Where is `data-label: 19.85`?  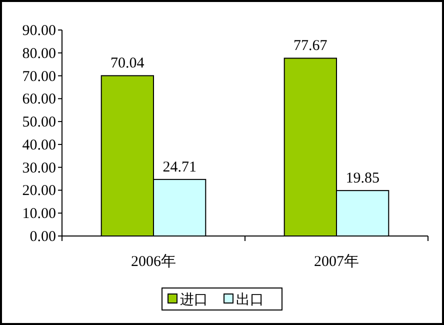 data-label: 19.85 is located at coordinates (363, 178).